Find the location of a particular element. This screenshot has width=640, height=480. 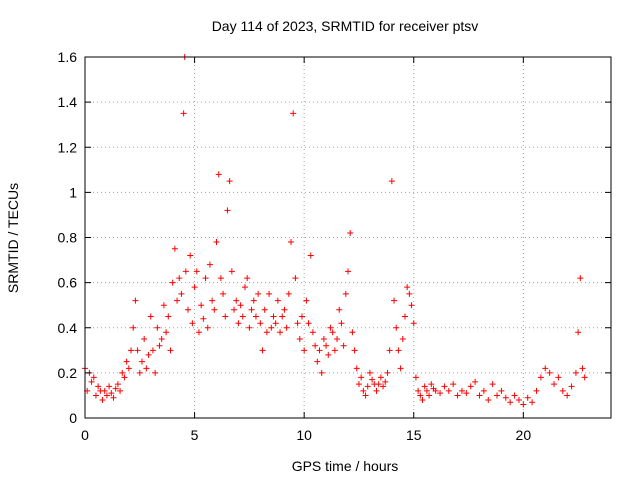

x-tick-label: 15 is located at coordinates (414, 435).